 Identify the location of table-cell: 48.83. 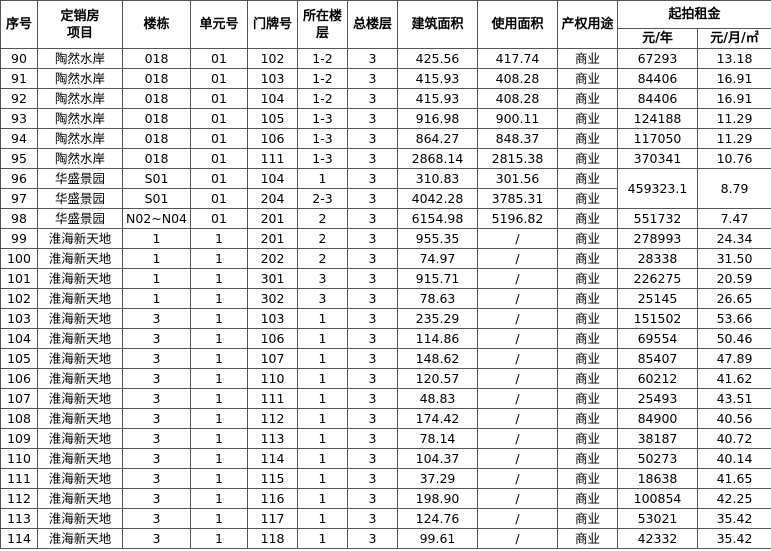
(437, 398).